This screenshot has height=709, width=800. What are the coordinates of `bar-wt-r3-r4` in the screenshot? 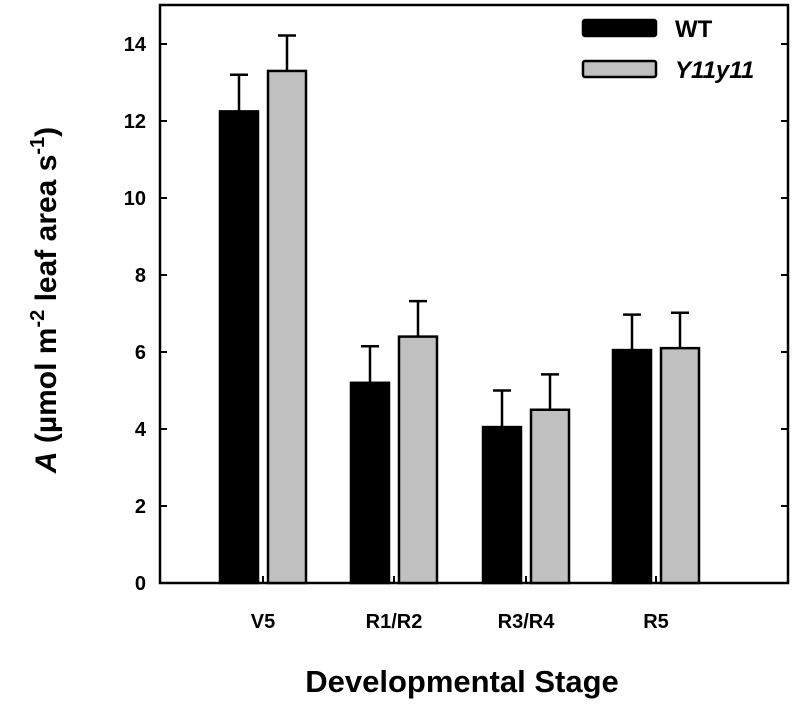 It's located at (502, 505).